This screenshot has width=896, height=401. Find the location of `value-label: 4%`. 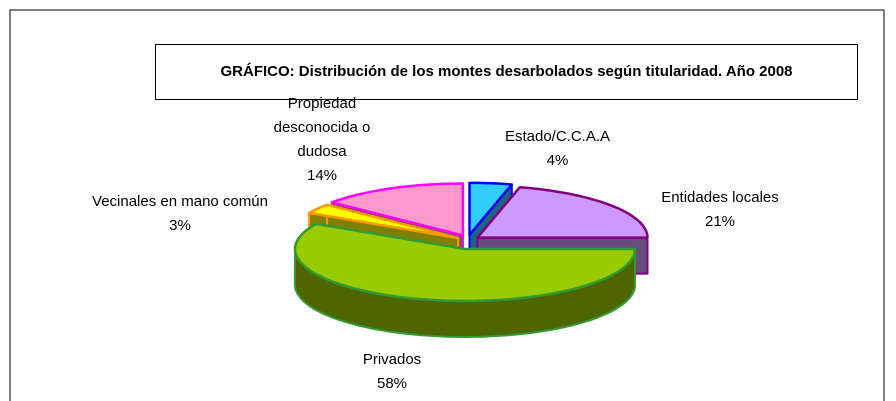

value-label: 4% is located at coordinates (557, 160).